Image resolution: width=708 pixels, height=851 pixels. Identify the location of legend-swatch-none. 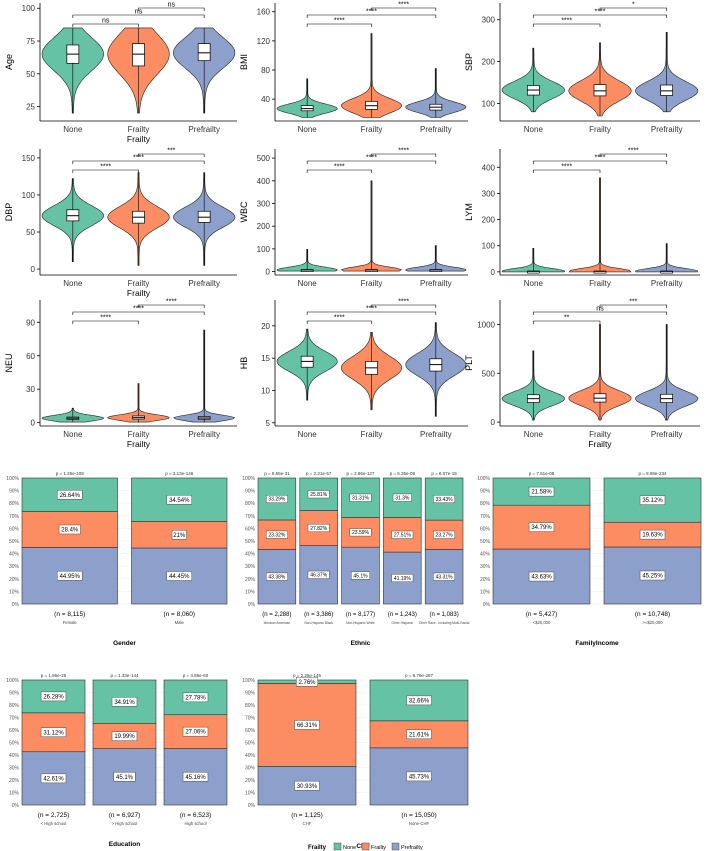
(337, 846).